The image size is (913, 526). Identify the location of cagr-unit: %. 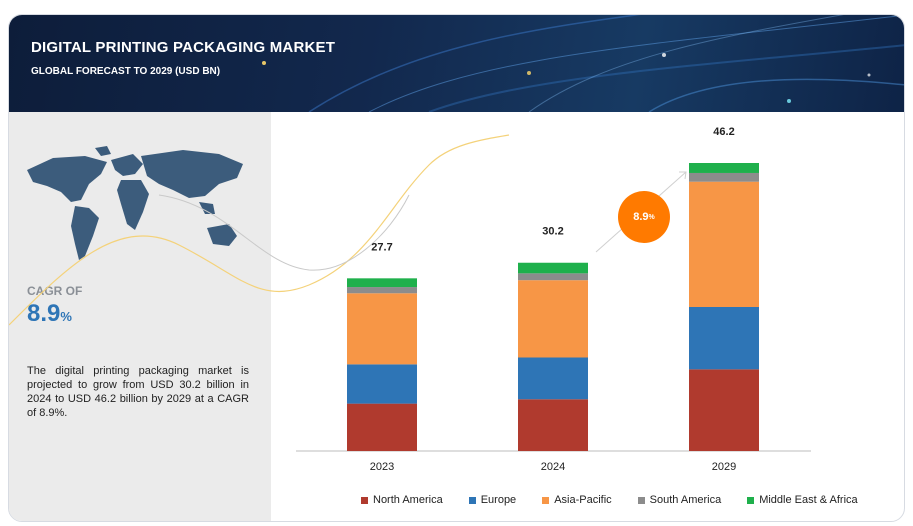
(66, 316).